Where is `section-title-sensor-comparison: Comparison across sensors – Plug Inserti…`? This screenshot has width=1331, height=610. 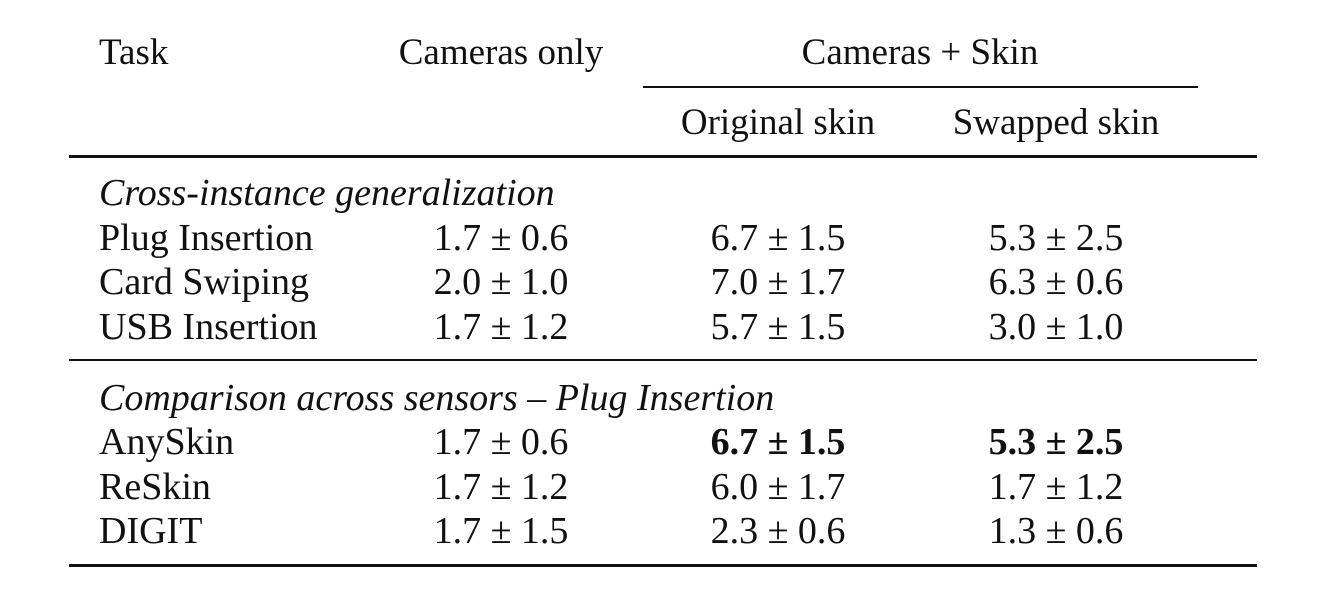 section-title-sensor-comparison: Comparison across sensors – Plug Inserti… is located at coordinates (437, 398).